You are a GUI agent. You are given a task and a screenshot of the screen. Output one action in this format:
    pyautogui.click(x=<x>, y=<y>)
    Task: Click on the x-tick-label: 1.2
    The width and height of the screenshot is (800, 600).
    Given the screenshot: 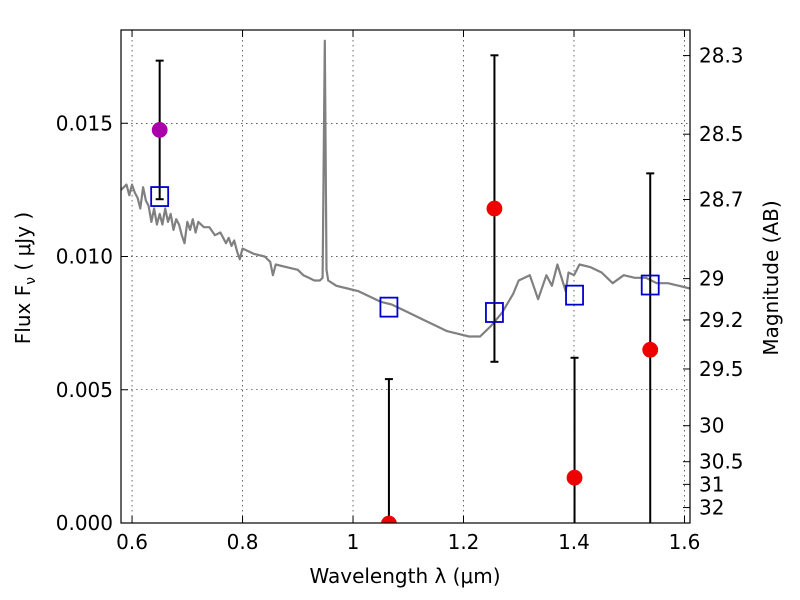 What is the action you would take?
    pyautogui.click(x=464, y=542)
    